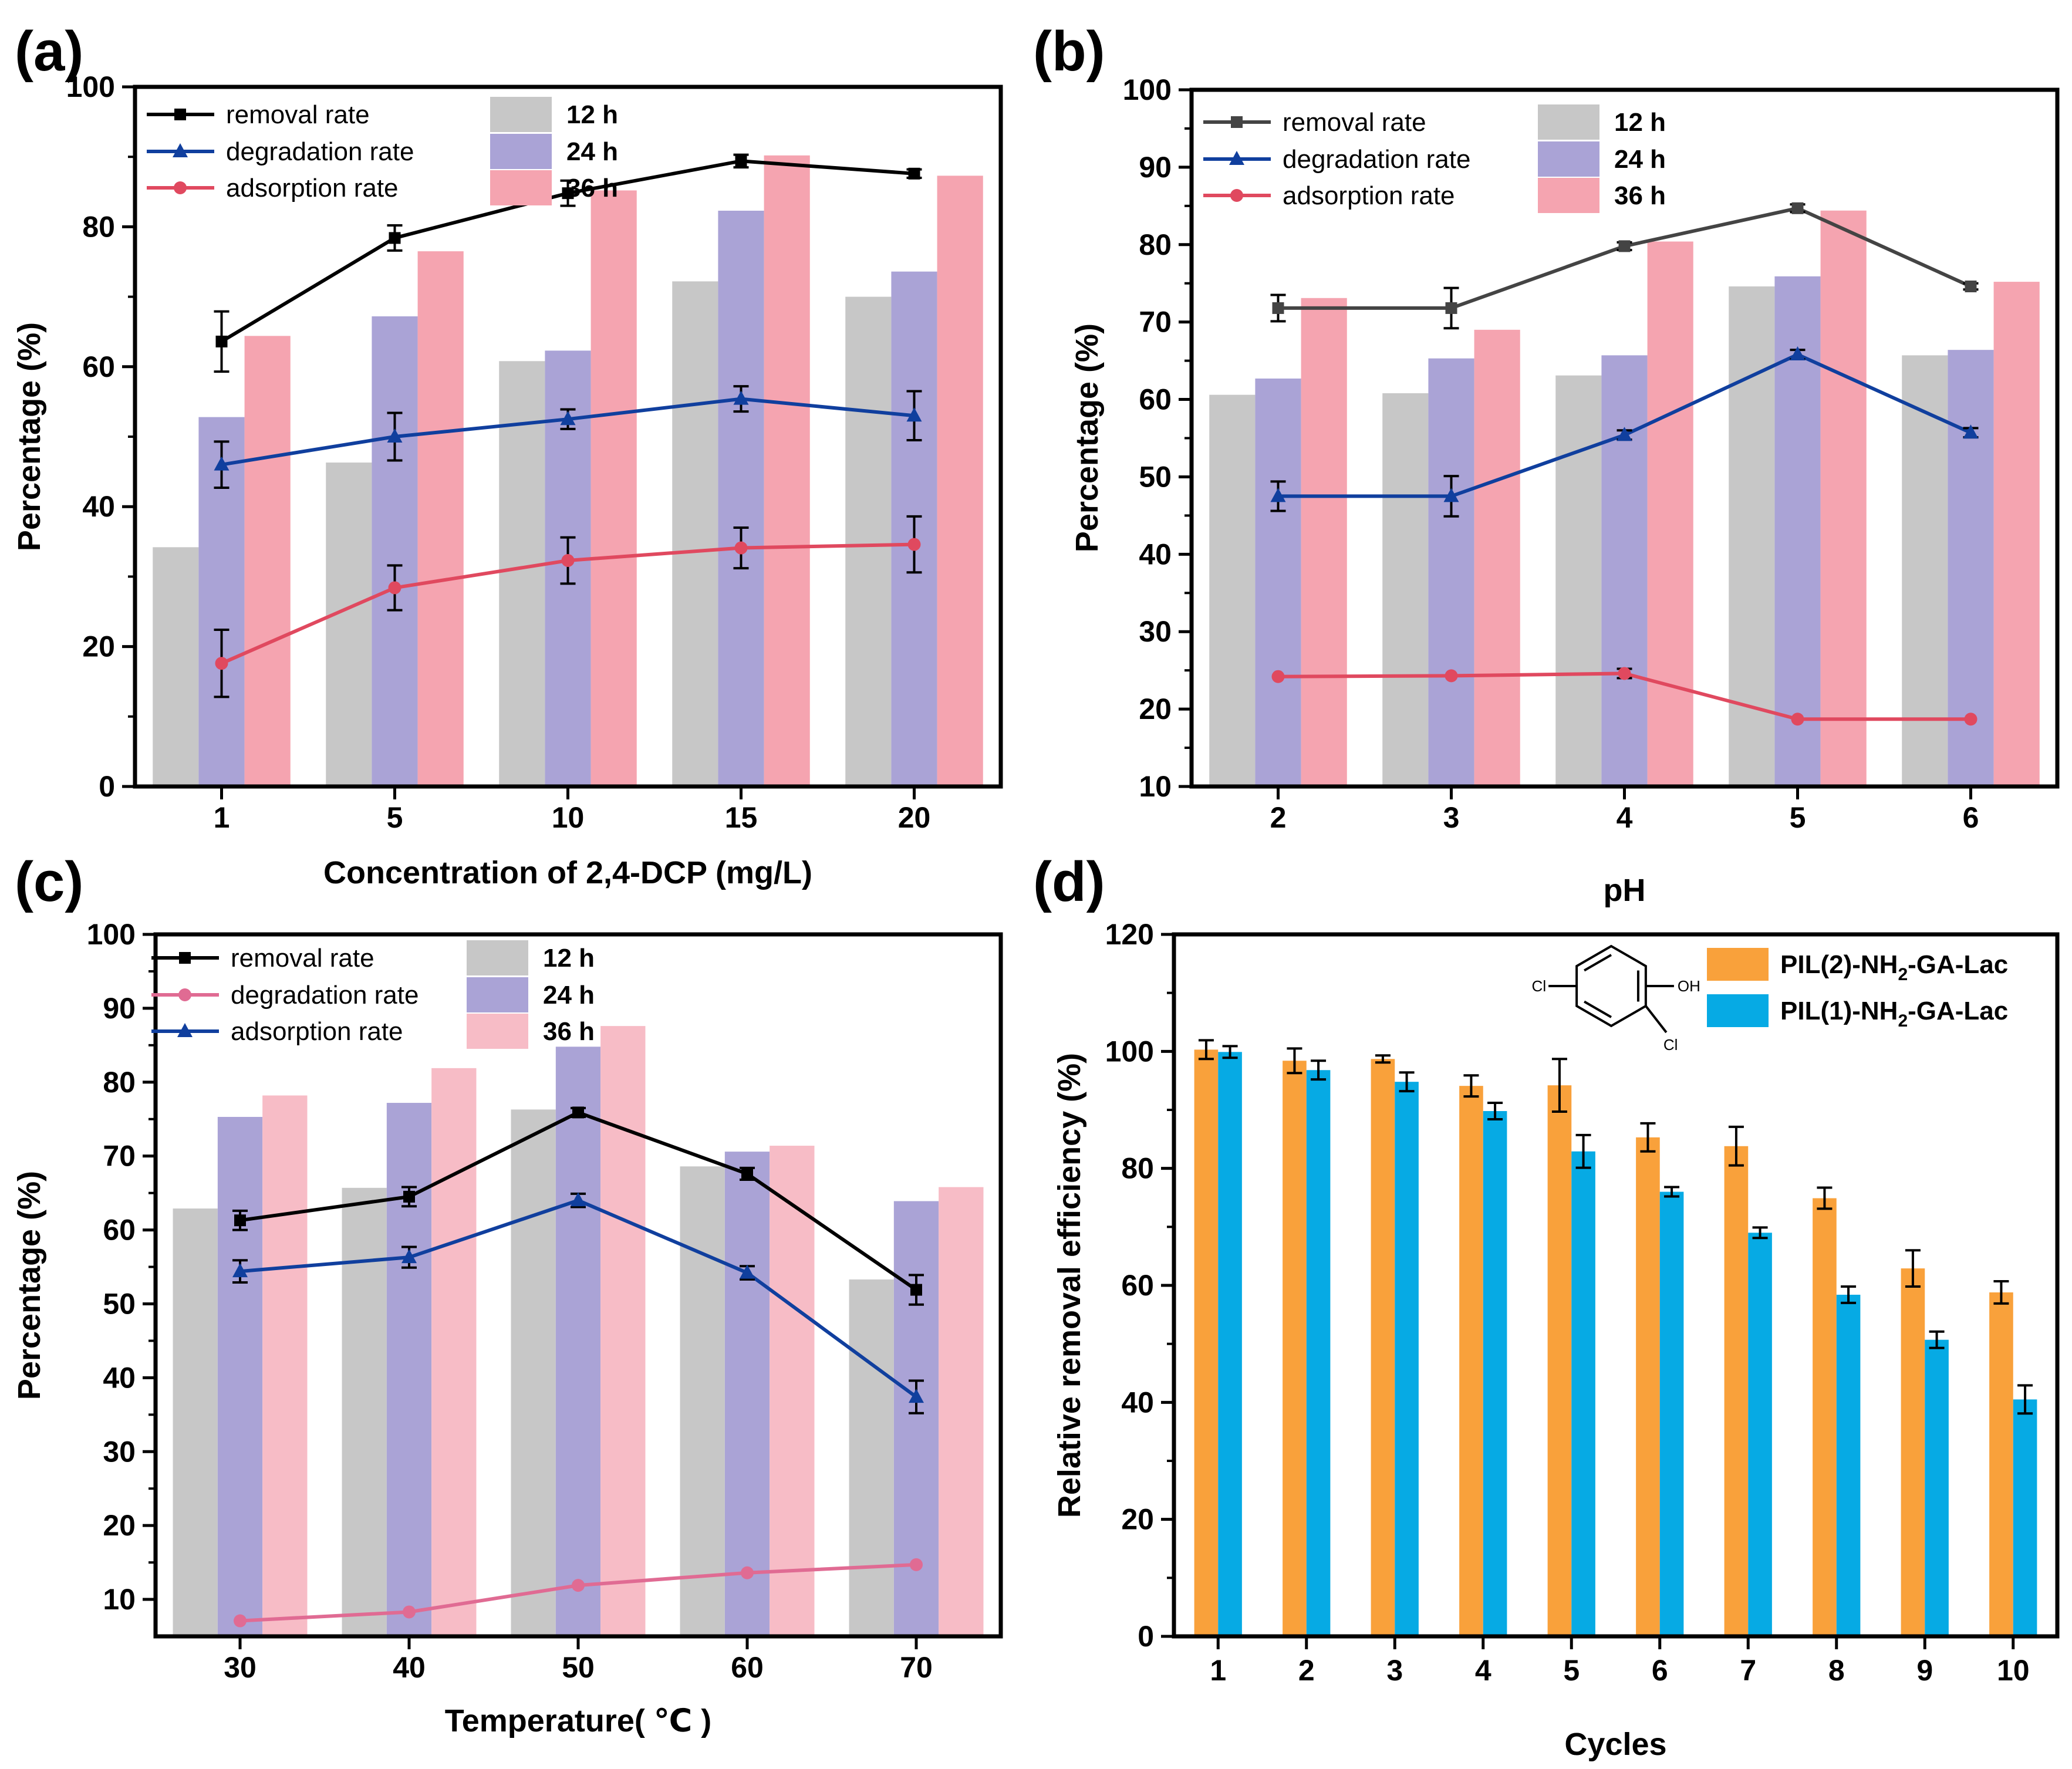 This screenshot has width=2072, height=1769. Describe the element at coordinates (1640, 159) in the screenshot. I see `legend-label-bar-1-1: 24 h` at that location.